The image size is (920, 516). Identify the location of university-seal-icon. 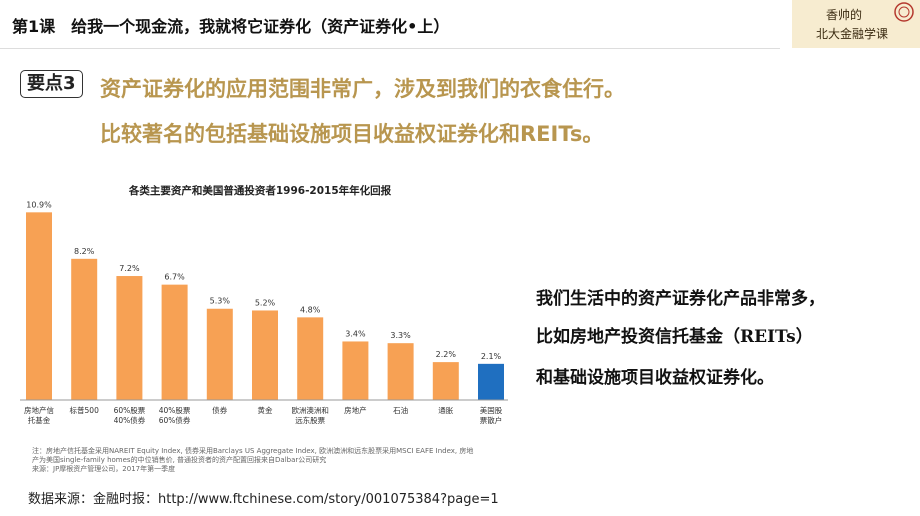
(904, 12).